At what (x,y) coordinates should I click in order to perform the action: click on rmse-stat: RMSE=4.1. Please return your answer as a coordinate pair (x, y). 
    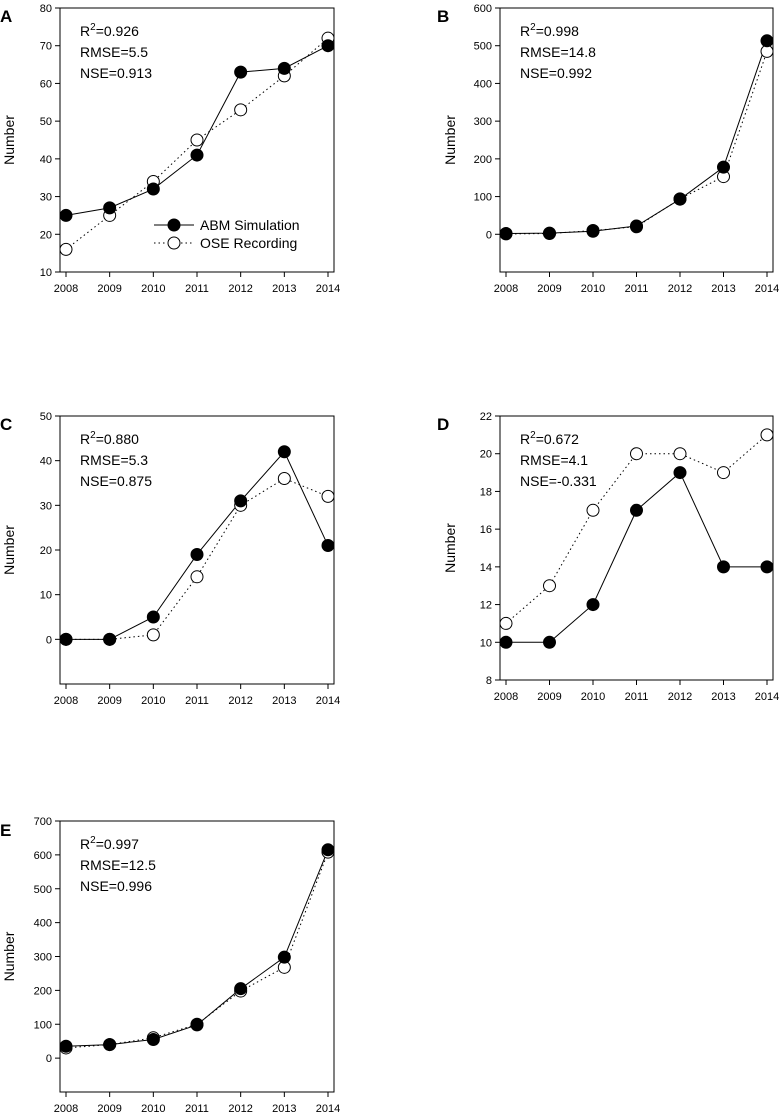
    Looking at the image, I should click on (554, 460).